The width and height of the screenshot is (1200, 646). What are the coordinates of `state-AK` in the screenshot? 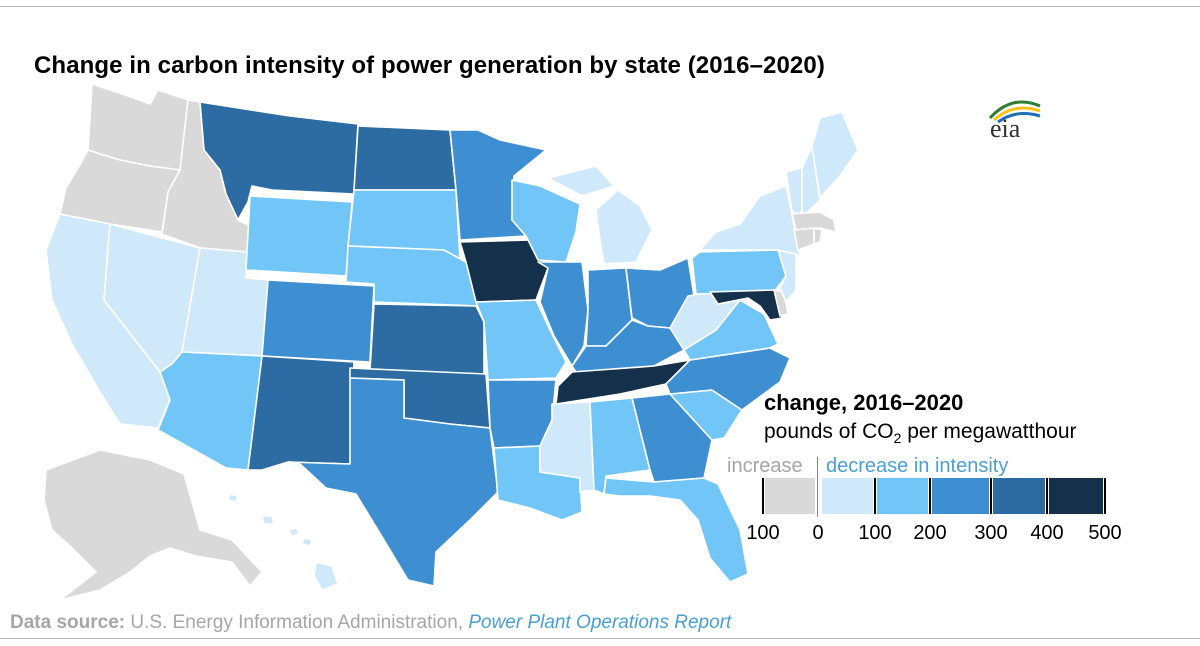 It's located at (153, 525).